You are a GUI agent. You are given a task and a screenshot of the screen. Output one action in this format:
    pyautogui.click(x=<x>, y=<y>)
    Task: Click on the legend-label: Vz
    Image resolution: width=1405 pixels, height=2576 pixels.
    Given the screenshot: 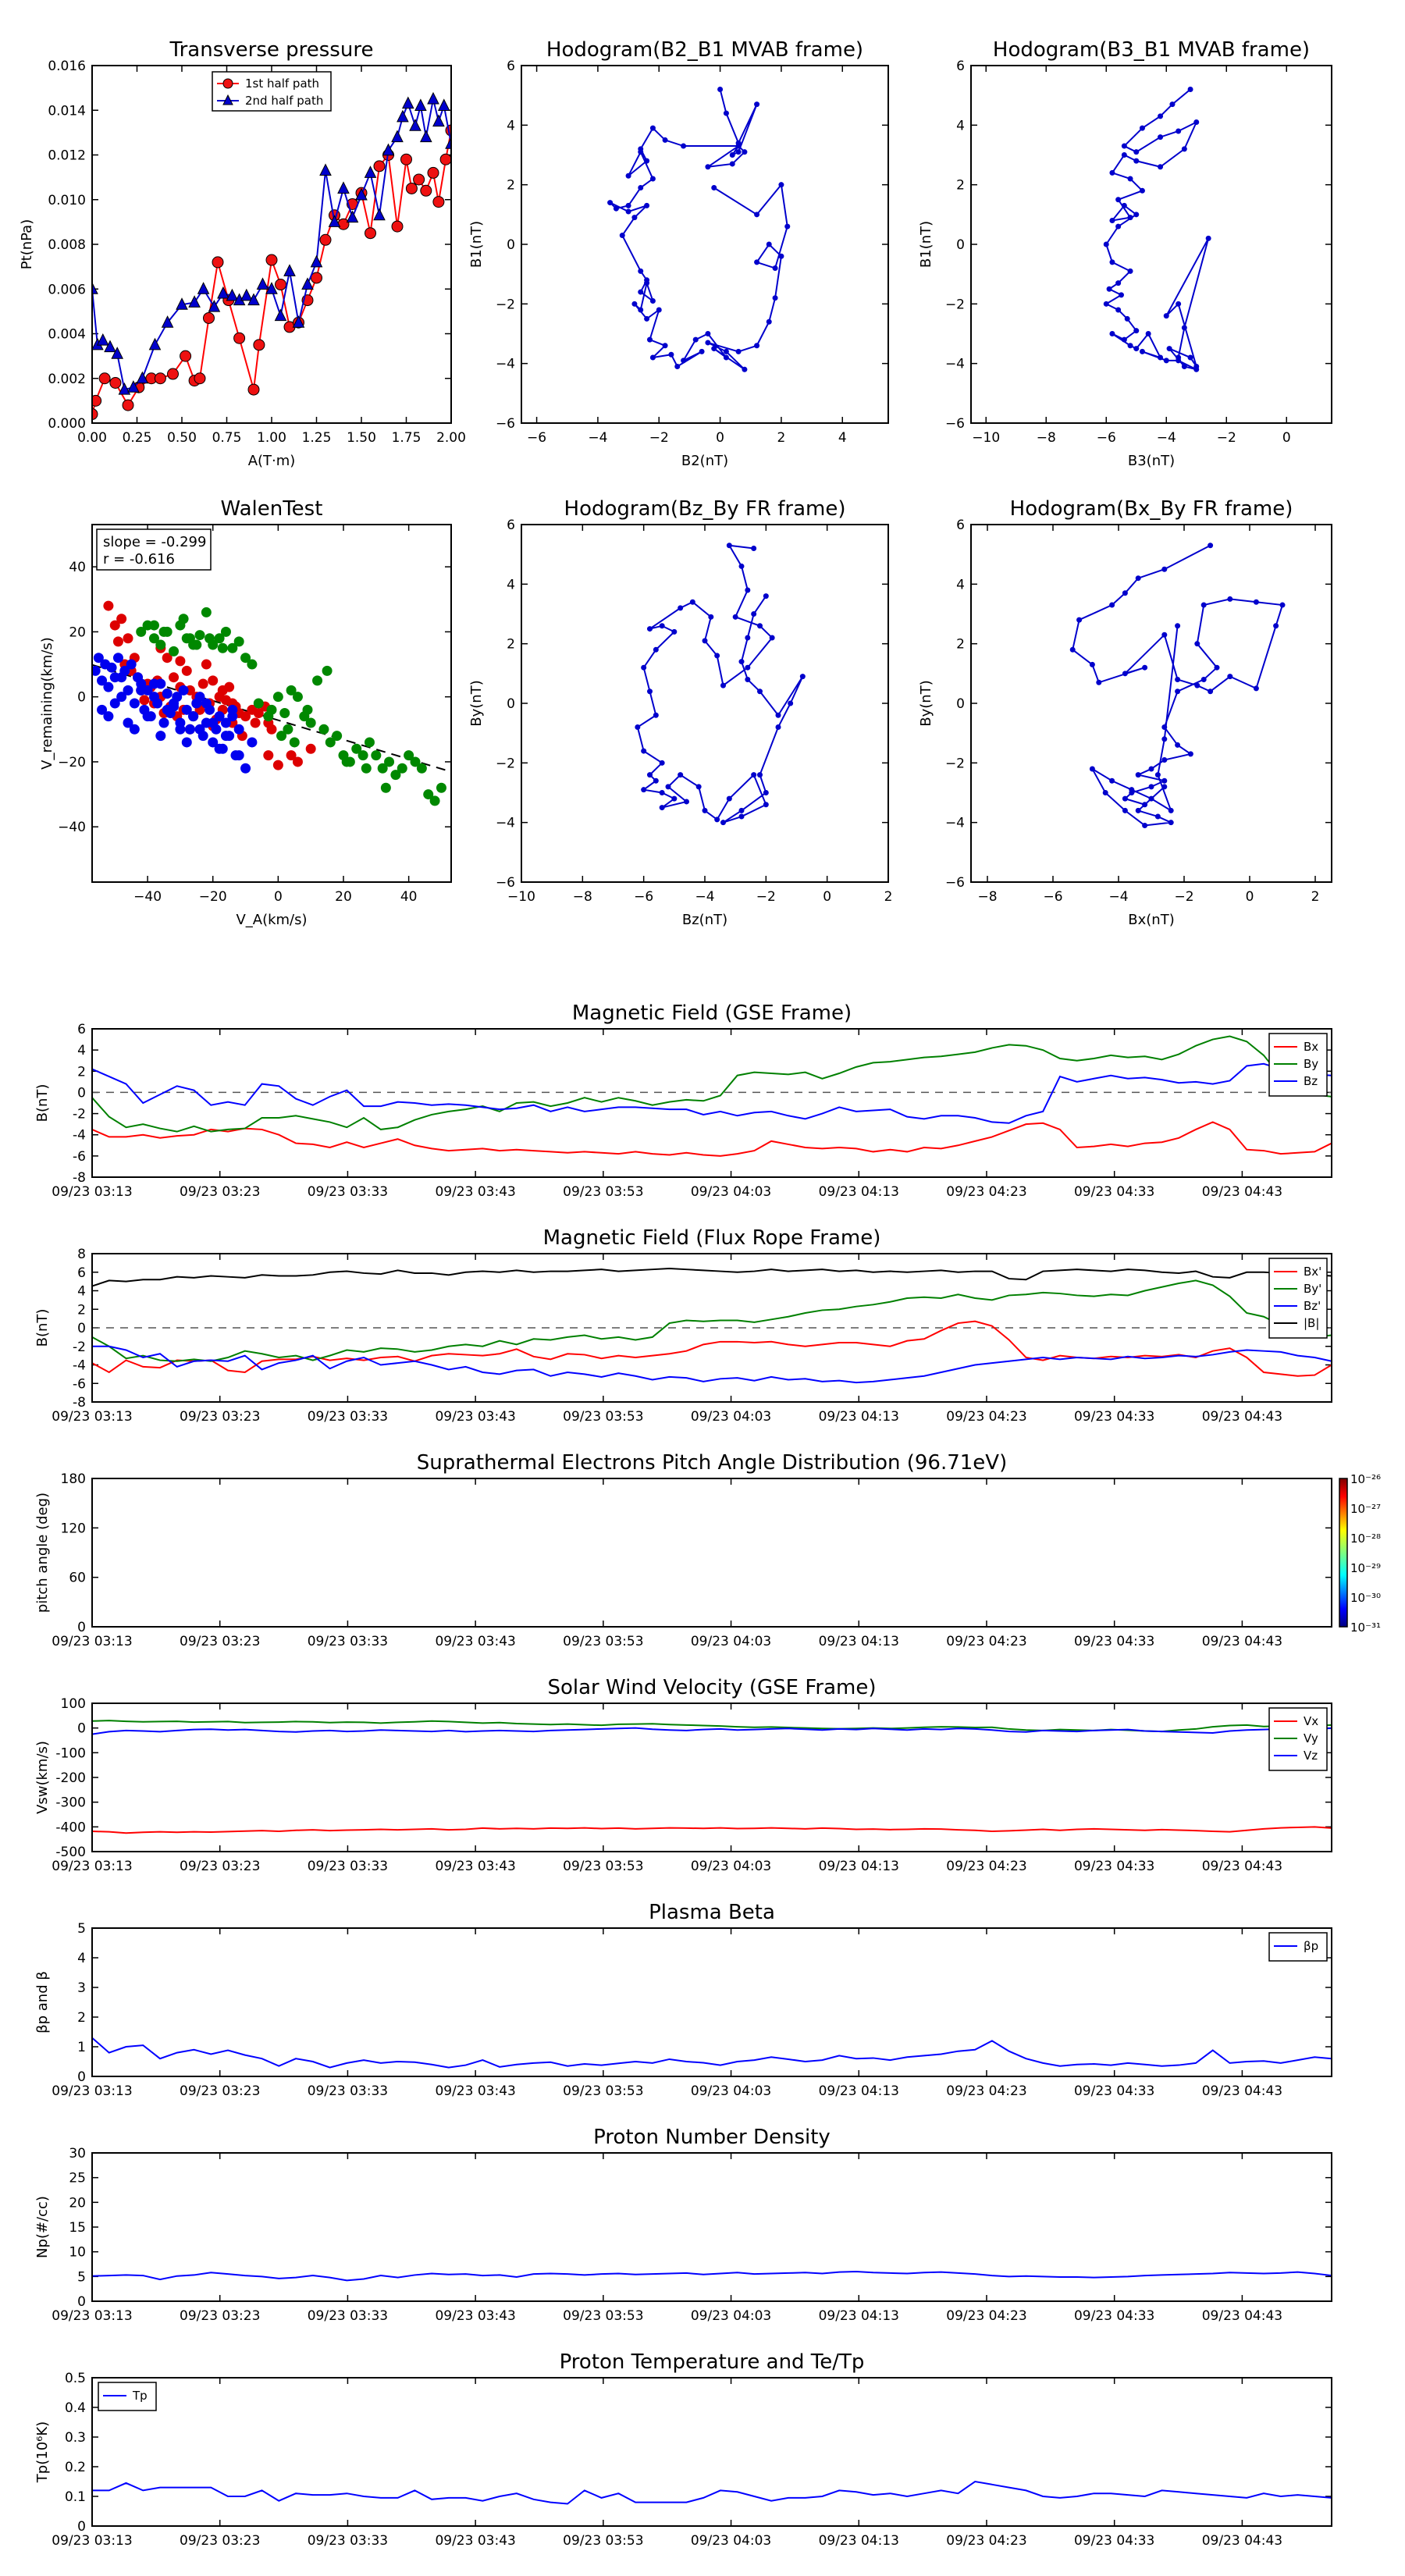 What is the action you would take?
    pyautogui.click(x=1311, y=1756)
    